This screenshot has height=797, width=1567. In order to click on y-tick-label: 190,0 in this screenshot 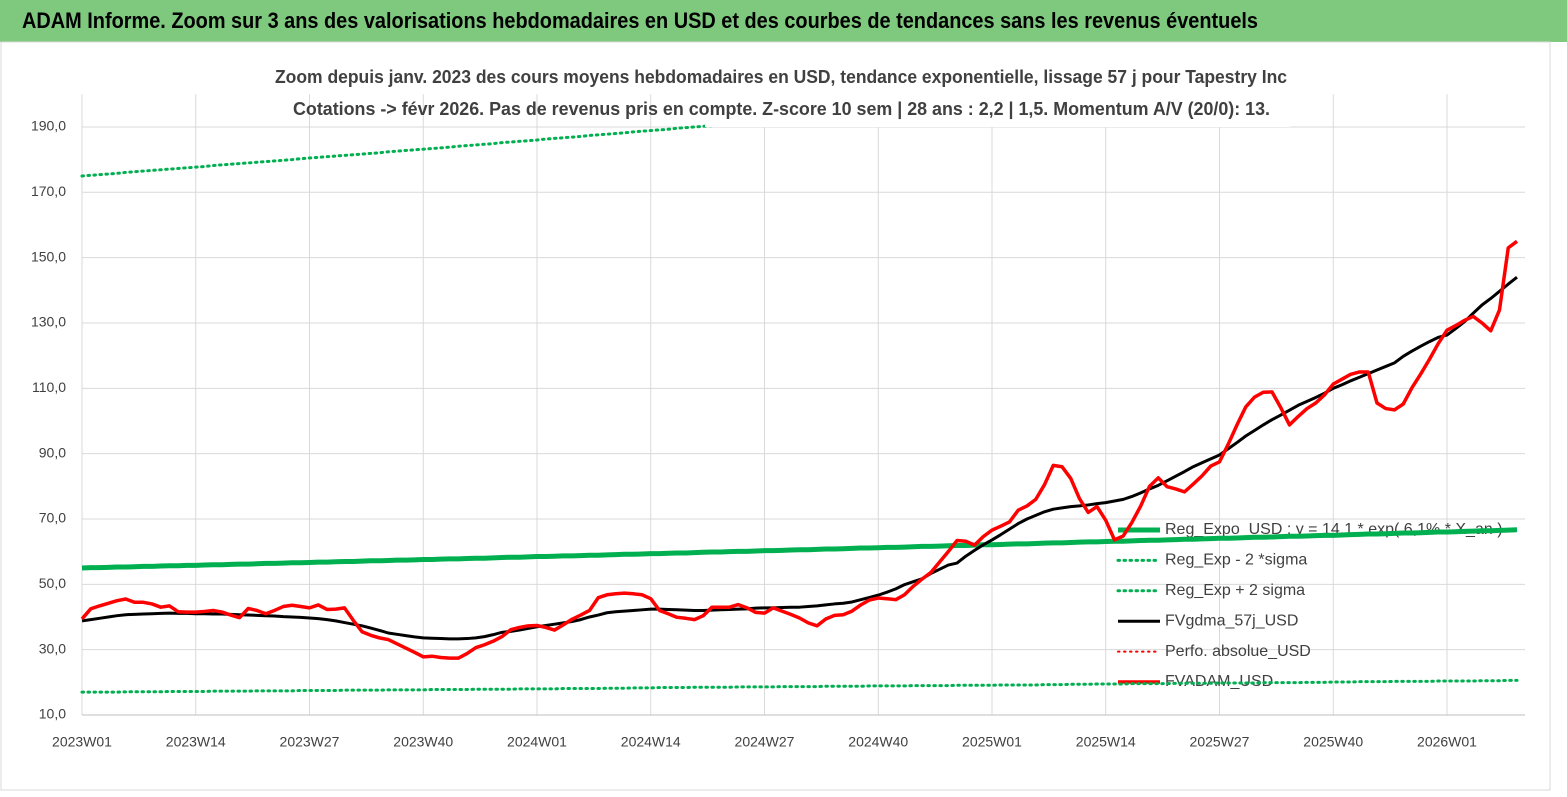, I will do `click(48, 126)`.